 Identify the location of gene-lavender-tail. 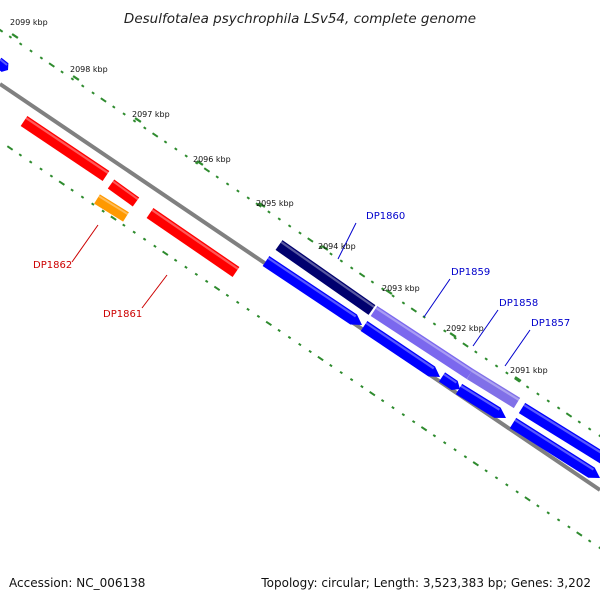
(493, 388).